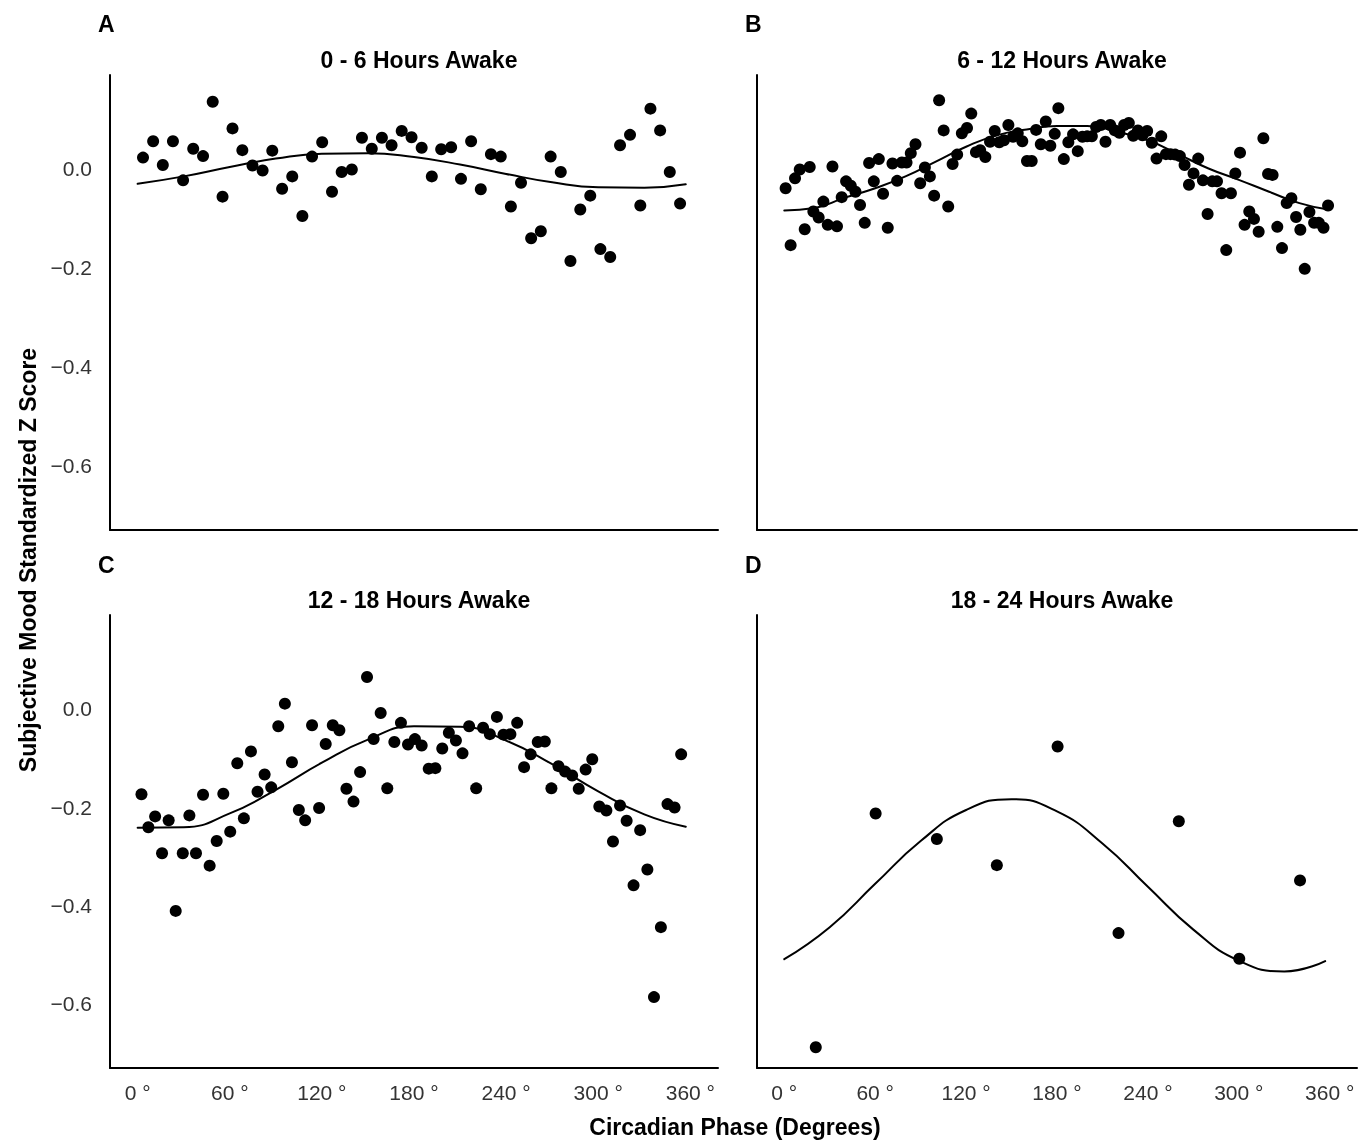 Image resolution: width=1371 pixels, height=1141 pixels. Describe the element at coordinates (1062, 59) in the screenshot. I see `chart-title: 6 - 12 Hours Awake` at that location.